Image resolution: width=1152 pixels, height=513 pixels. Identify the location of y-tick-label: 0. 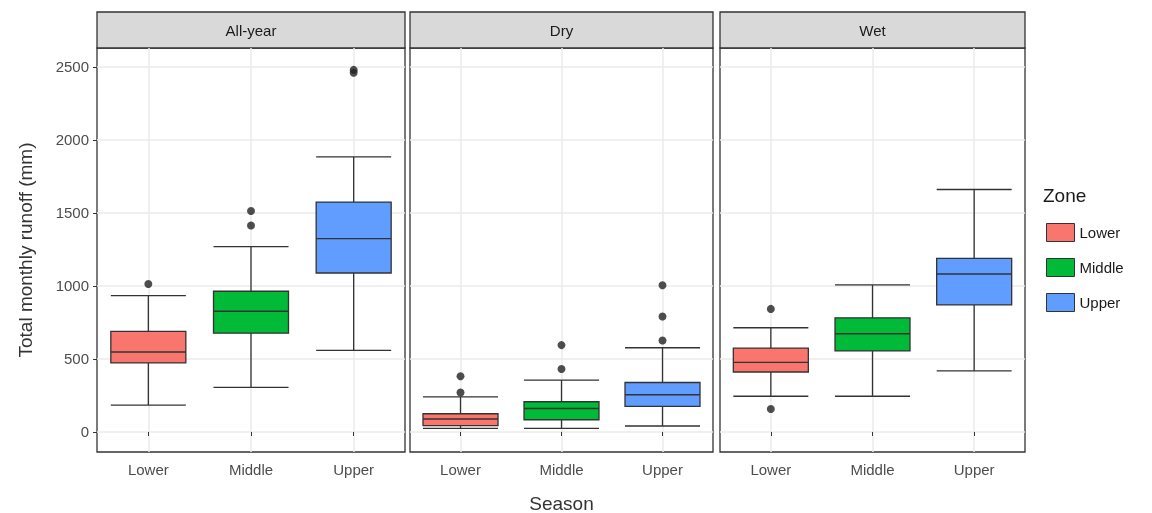
(84, 432).